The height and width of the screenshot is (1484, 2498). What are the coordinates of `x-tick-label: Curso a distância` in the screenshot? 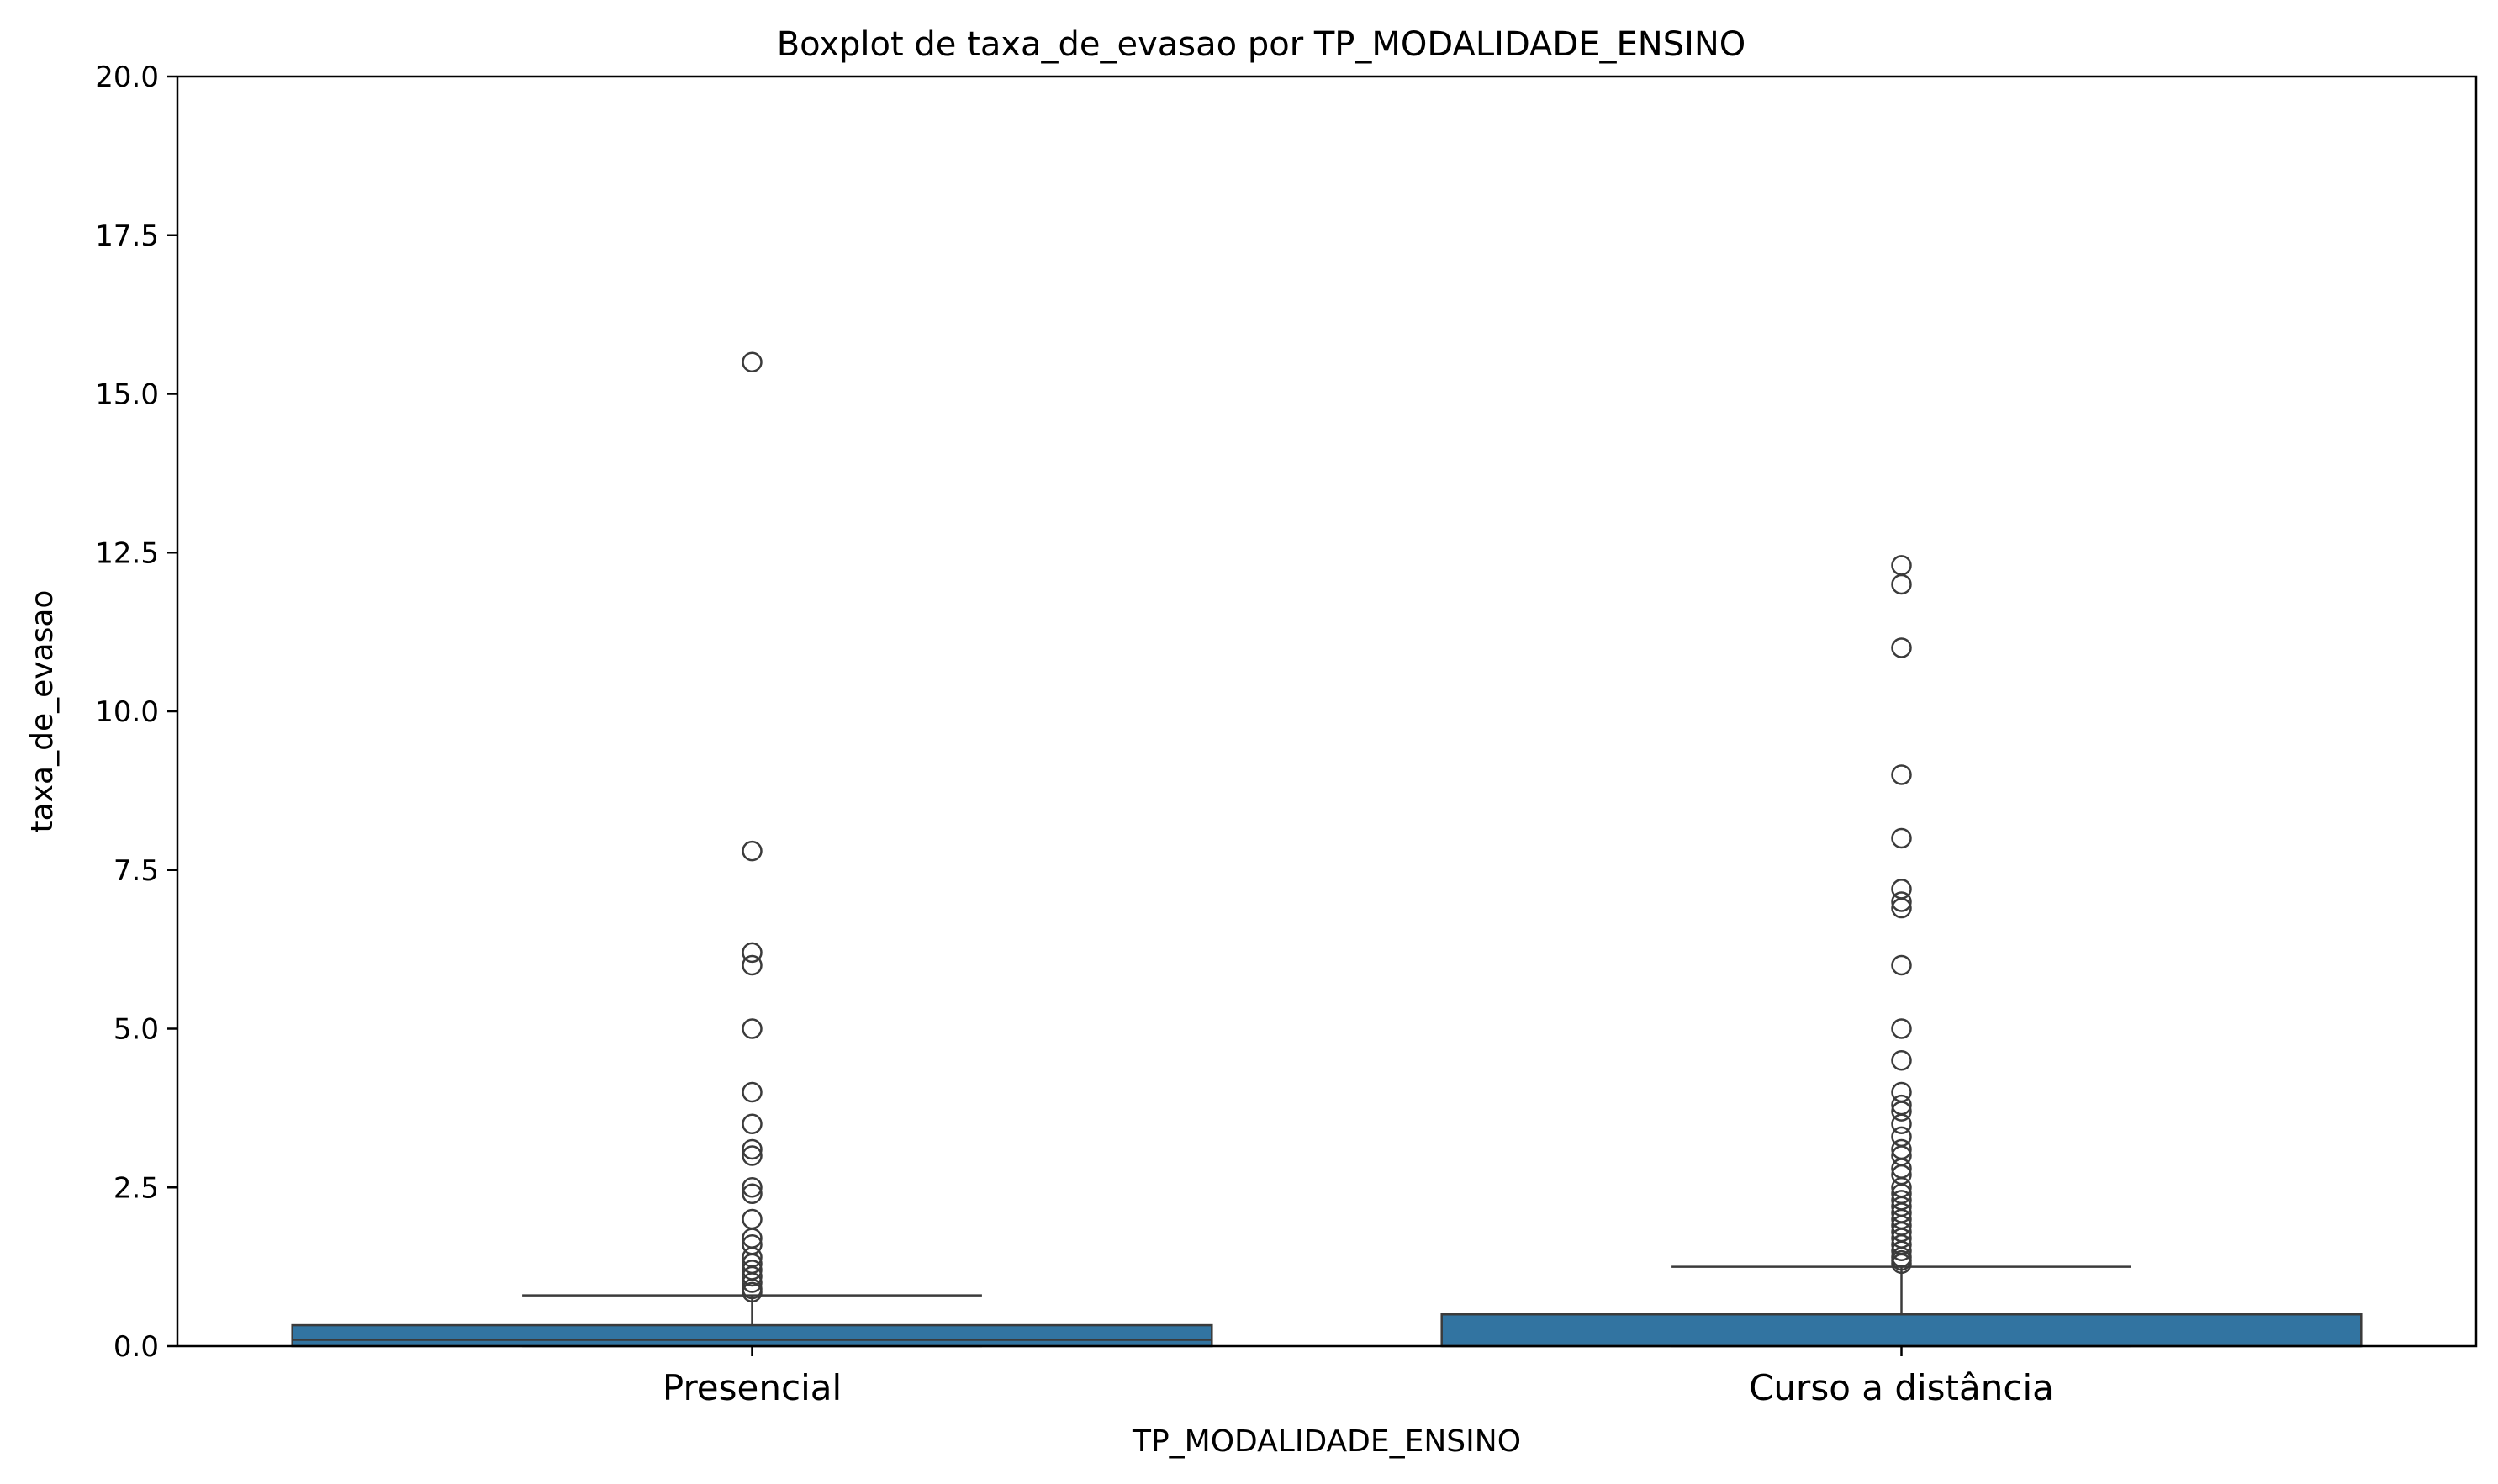 It's located at (1901, 1387).